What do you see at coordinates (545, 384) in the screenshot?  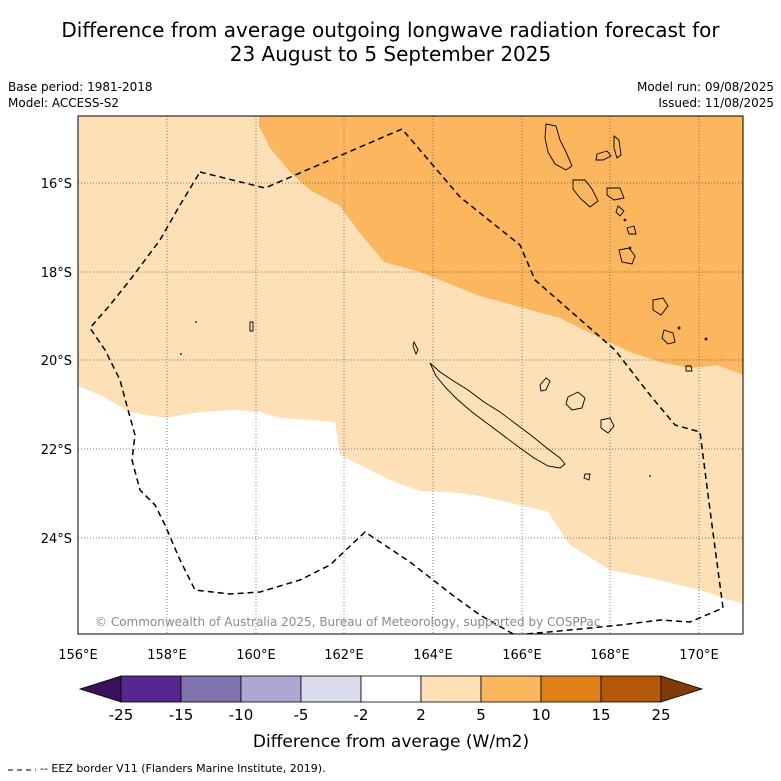 I see `ouvea-outline` at bounding box center [545, 384].